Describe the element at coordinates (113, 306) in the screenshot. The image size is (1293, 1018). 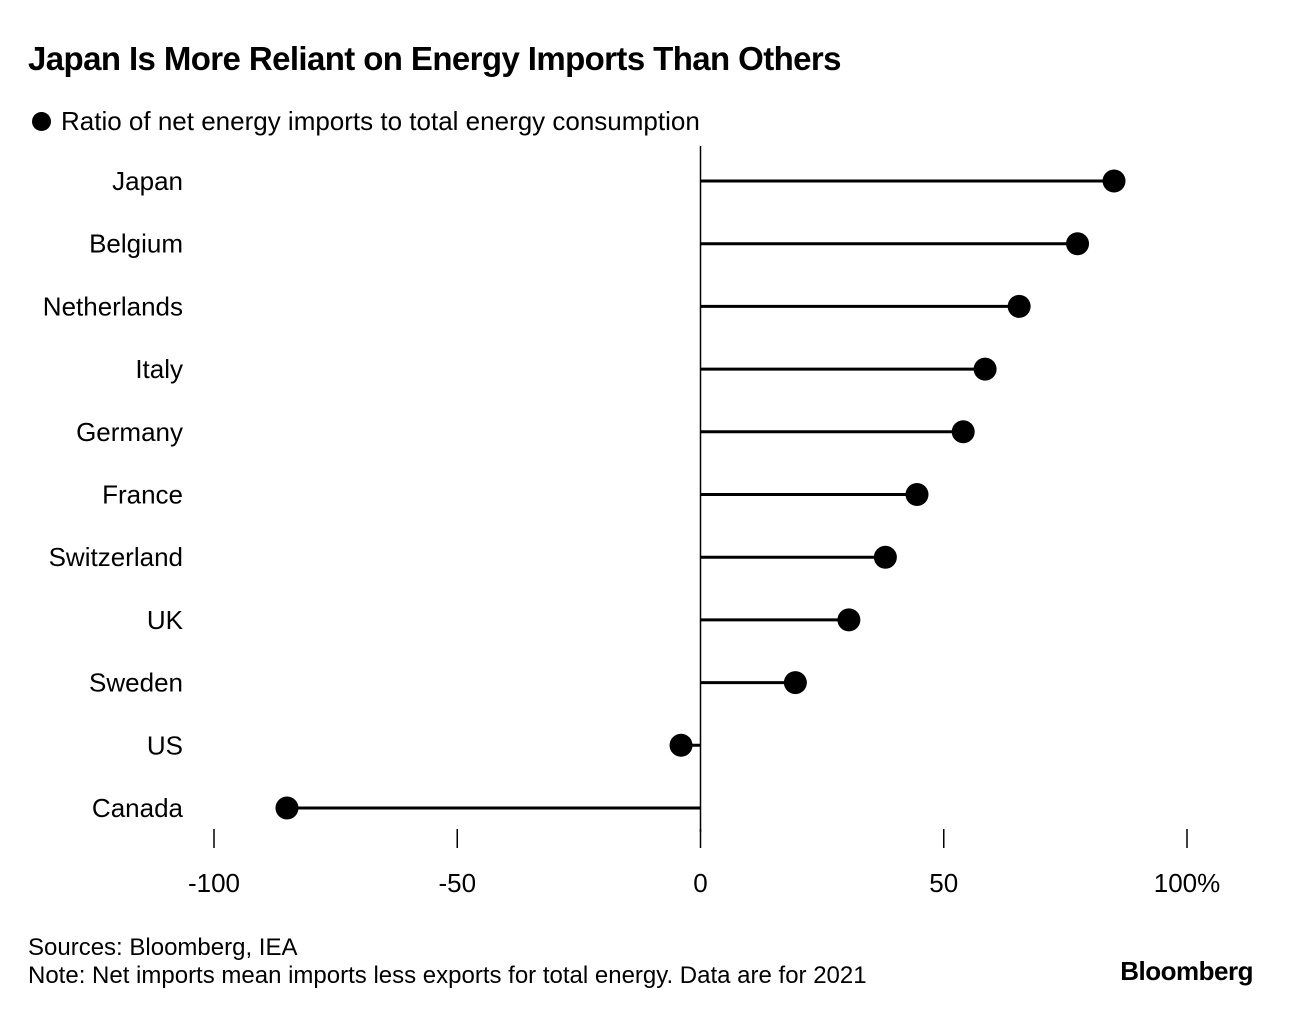
I see `category-label: Netherlands` at that location.